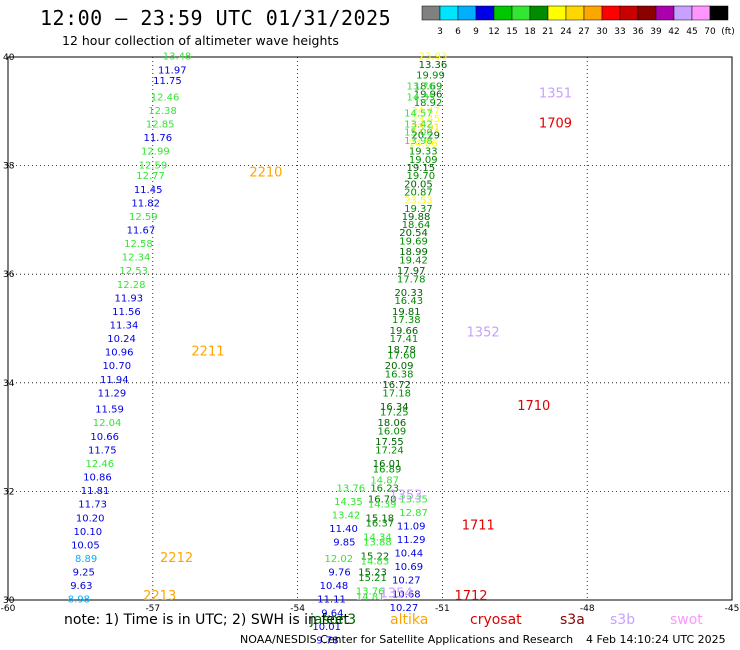  What do you see at coordinates (155, 152) in the screenshot?
I see `wave-height-label: 12.99` at bounding box center [155, 152].